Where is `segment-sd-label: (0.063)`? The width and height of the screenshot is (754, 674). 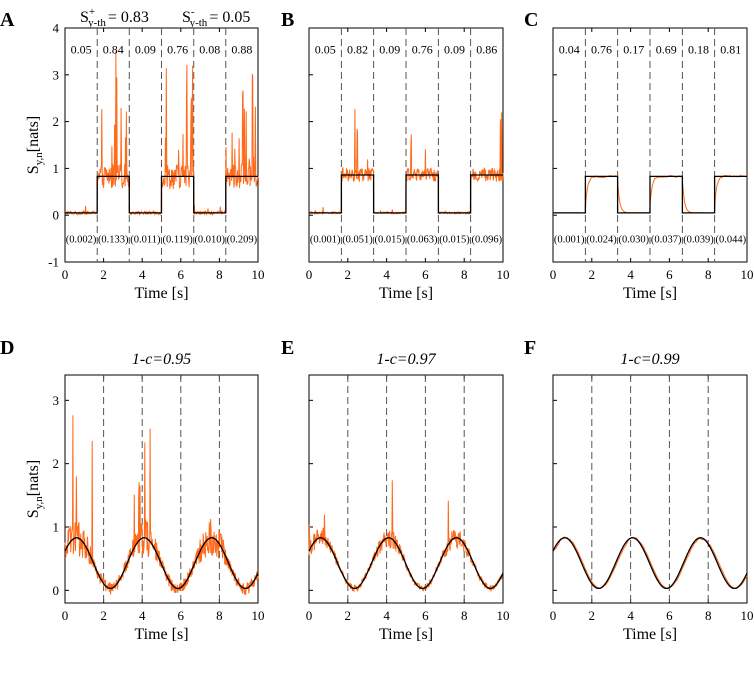 segment-sd-label: (0.063) is located at coordinates (422, 240).